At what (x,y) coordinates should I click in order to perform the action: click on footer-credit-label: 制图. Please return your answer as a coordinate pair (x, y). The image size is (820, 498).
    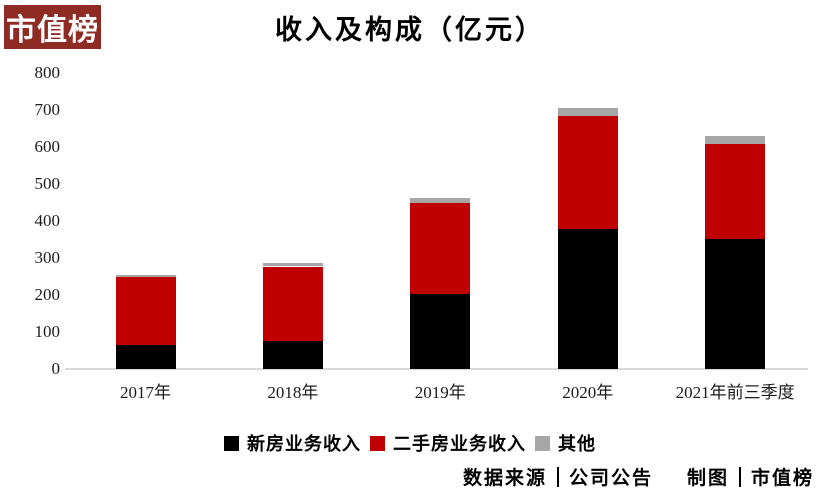
    Looking at the image, I should click on (707, 478).